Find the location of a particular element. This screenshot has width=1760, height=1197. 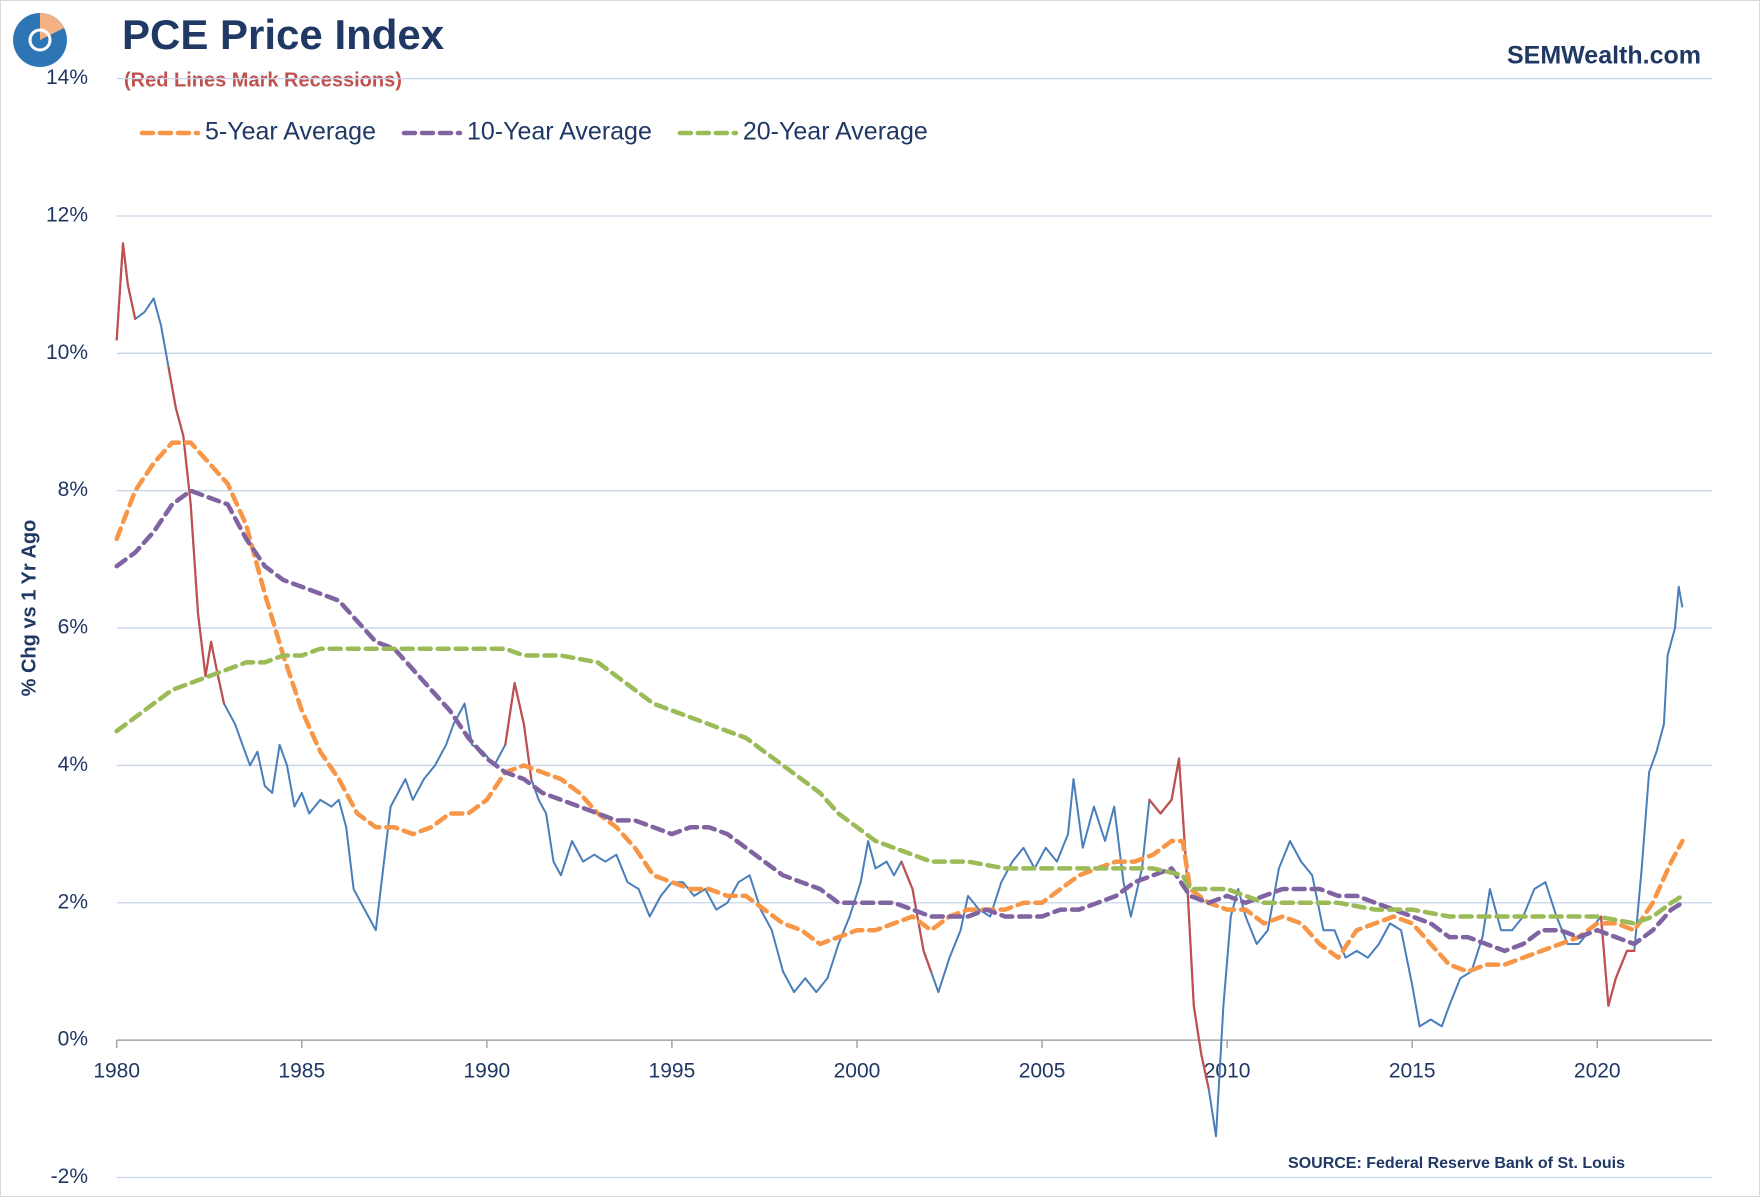

legend-item: 20-Year Average is located at coordinates (802, 132).